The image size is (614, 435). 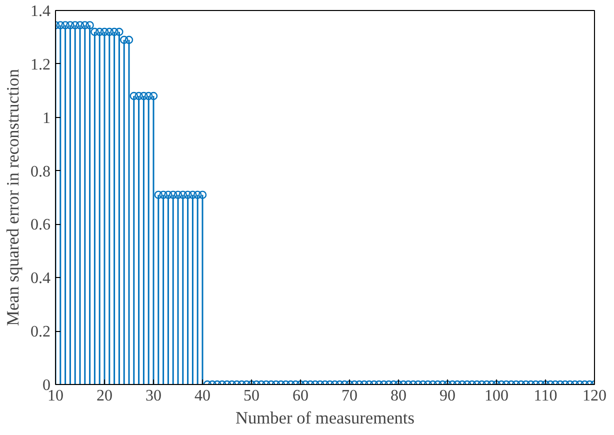 I want to click on y-tick-label: 0.2, so click(x=40, y=332).